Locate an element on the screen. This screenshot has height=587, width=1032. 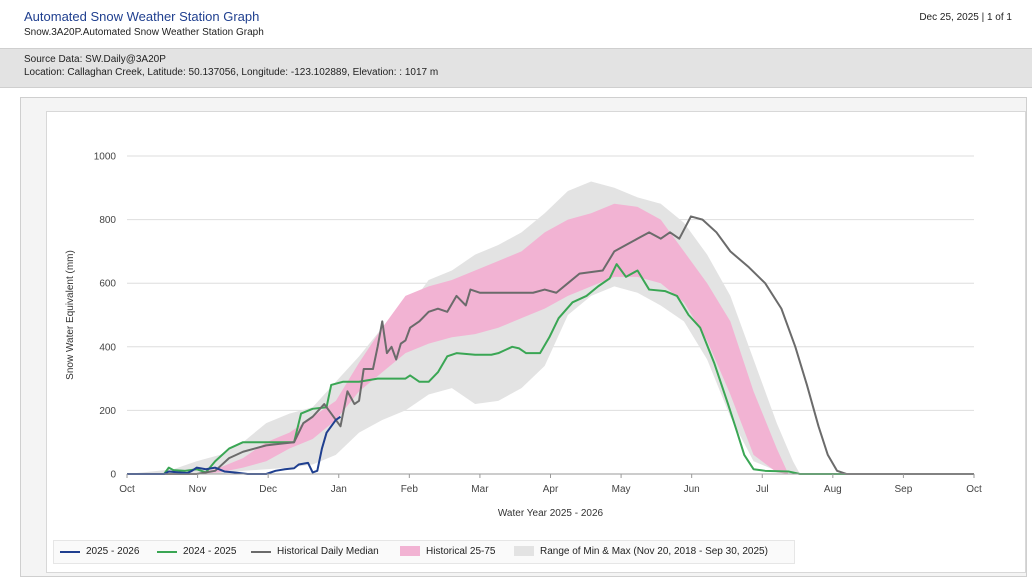
y-tick-label: 600 is located at coordinates (107, 284).